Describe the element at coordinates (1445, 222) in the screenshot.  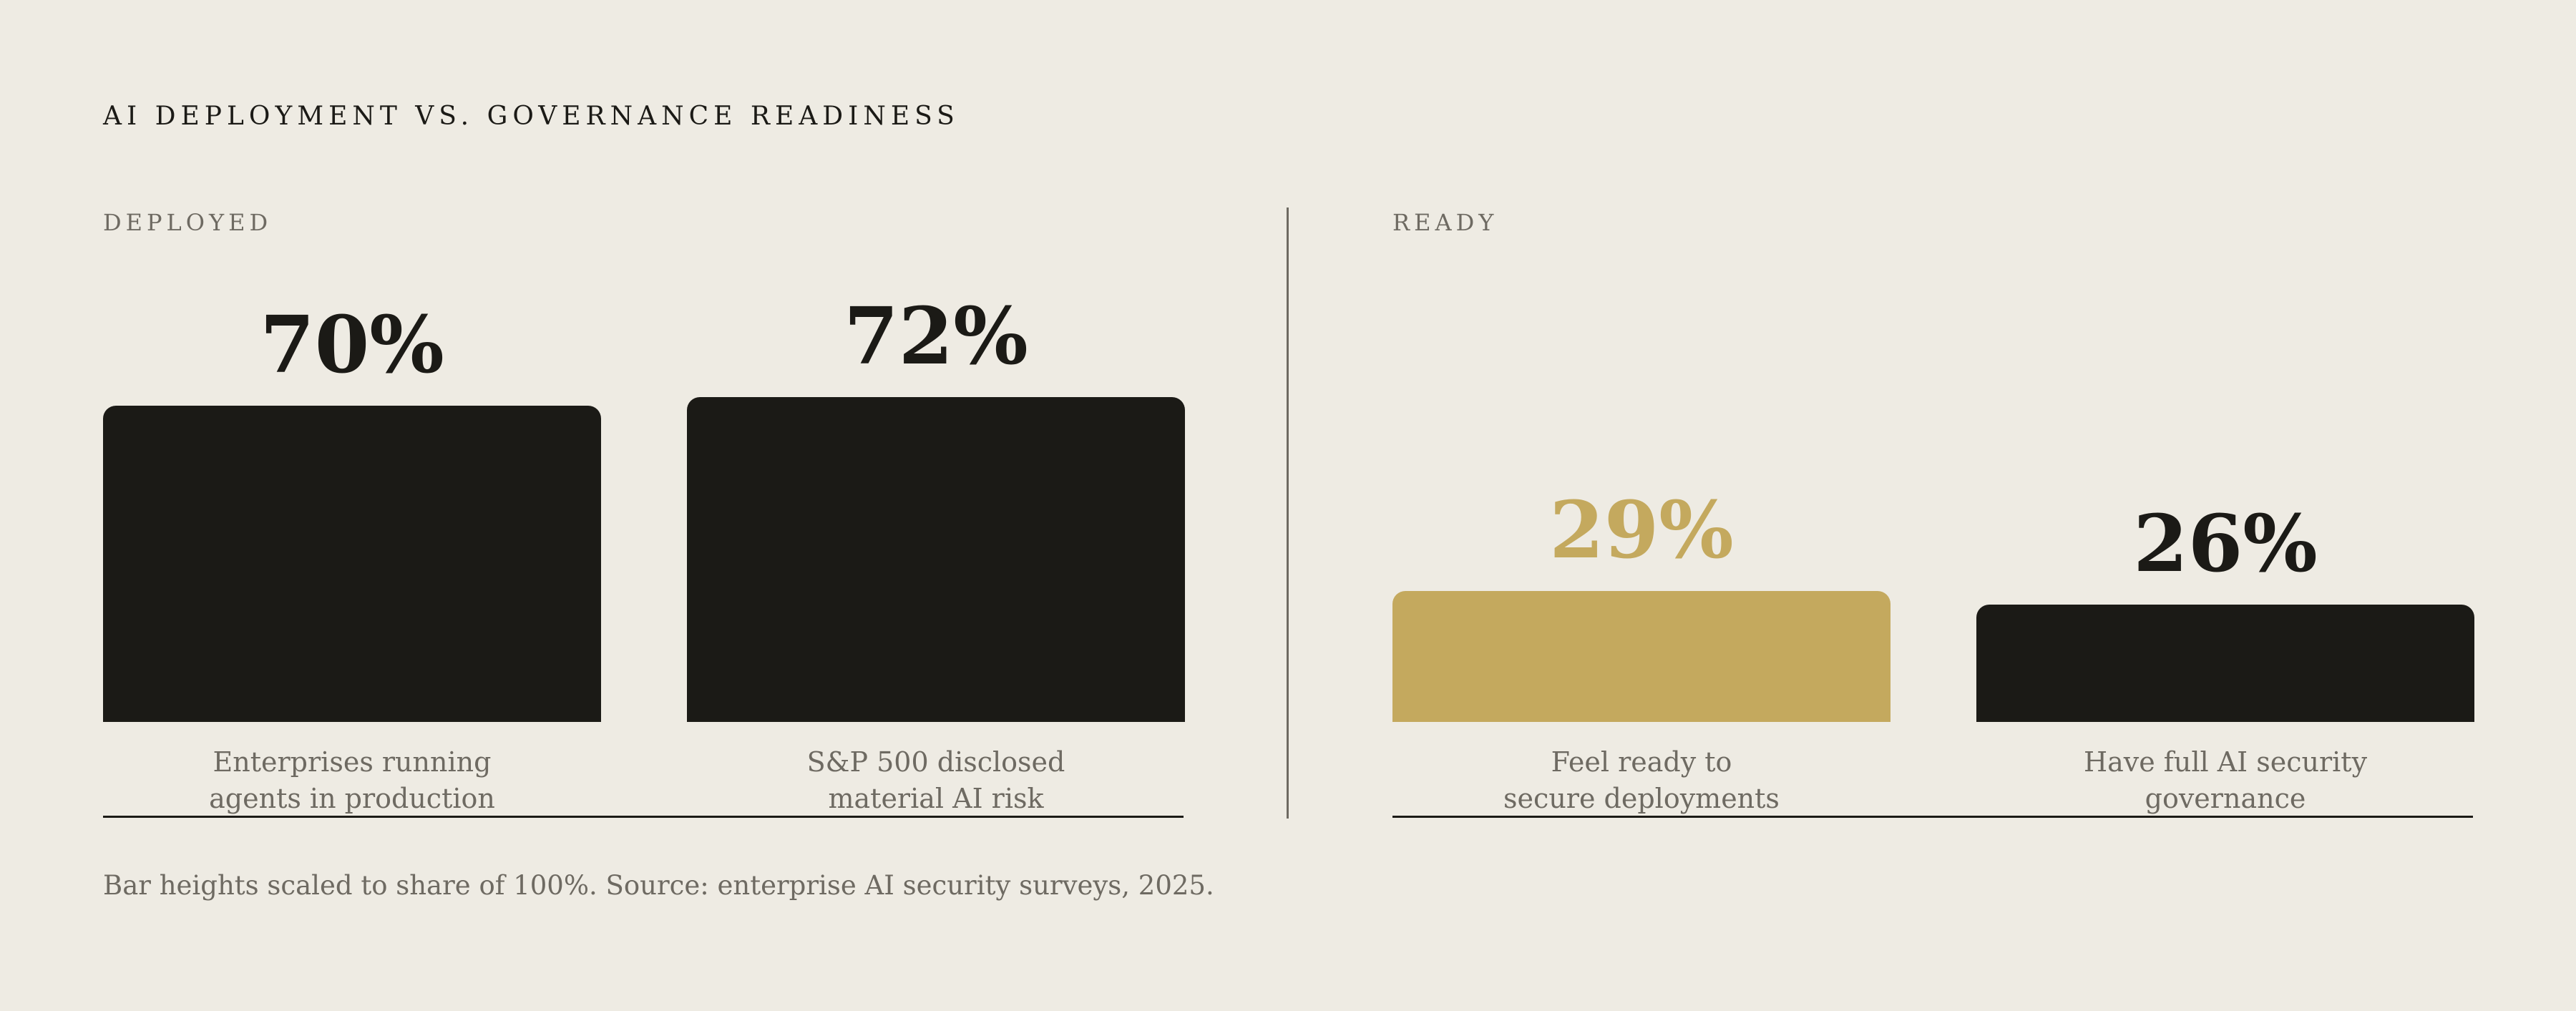
I see `group-label-ready: READY` at that location.